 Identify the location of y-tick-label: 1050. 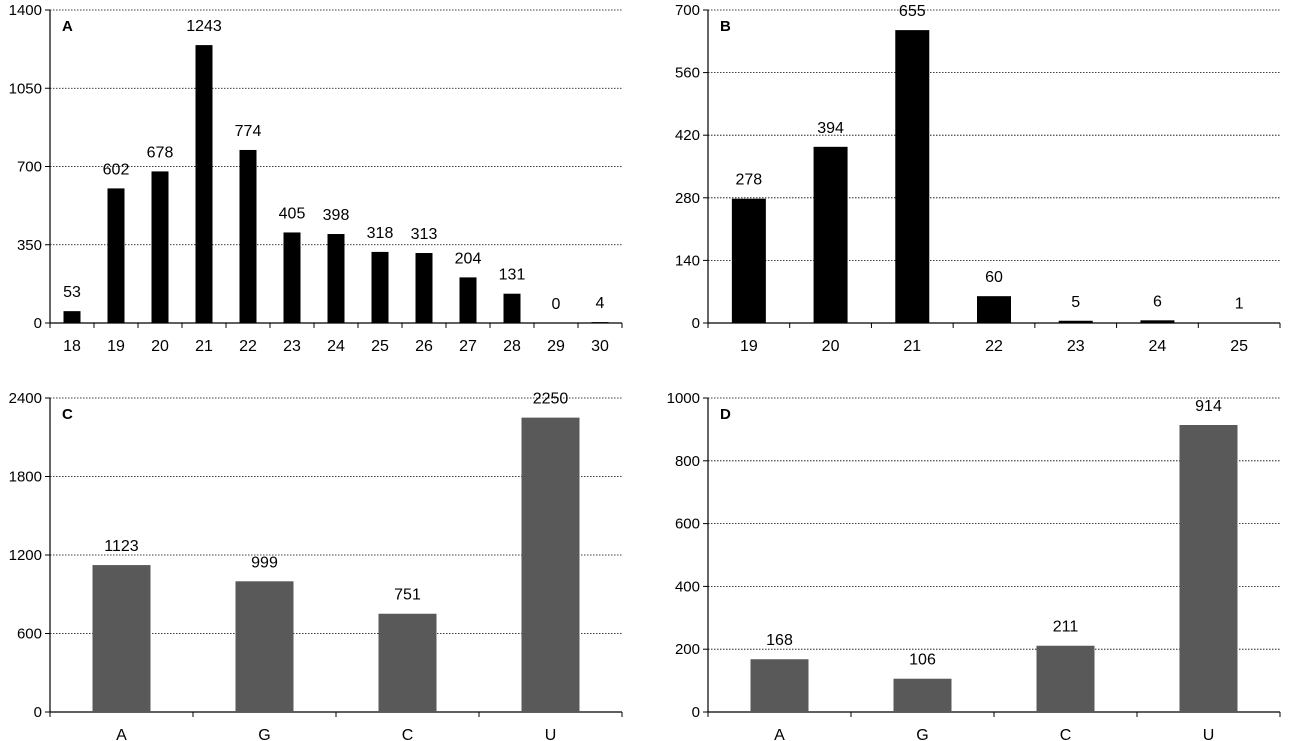
(25, 88).